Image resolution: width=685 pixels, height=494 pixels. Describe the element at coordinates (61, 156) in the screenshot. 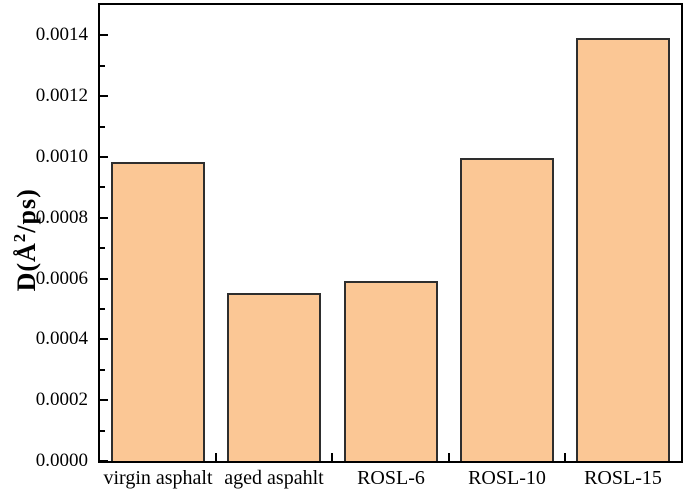

I see `y-tick-label: 0.0010` at that location.